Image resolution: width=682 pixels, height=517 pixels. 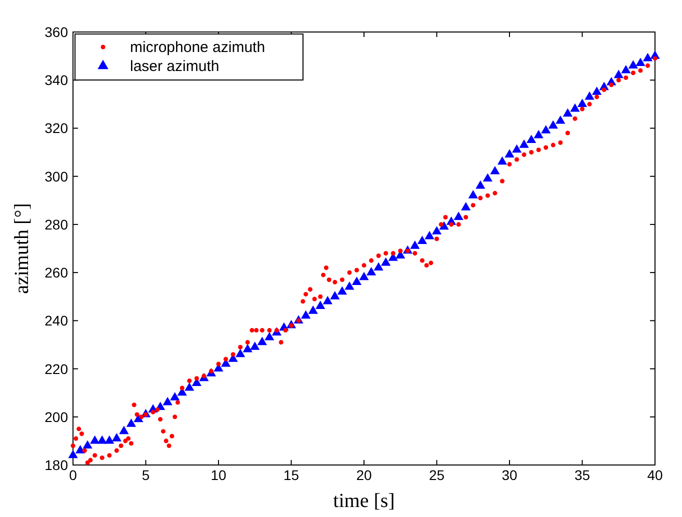 I want to click on x-tick-label: 10, so click(x=218, y=475).